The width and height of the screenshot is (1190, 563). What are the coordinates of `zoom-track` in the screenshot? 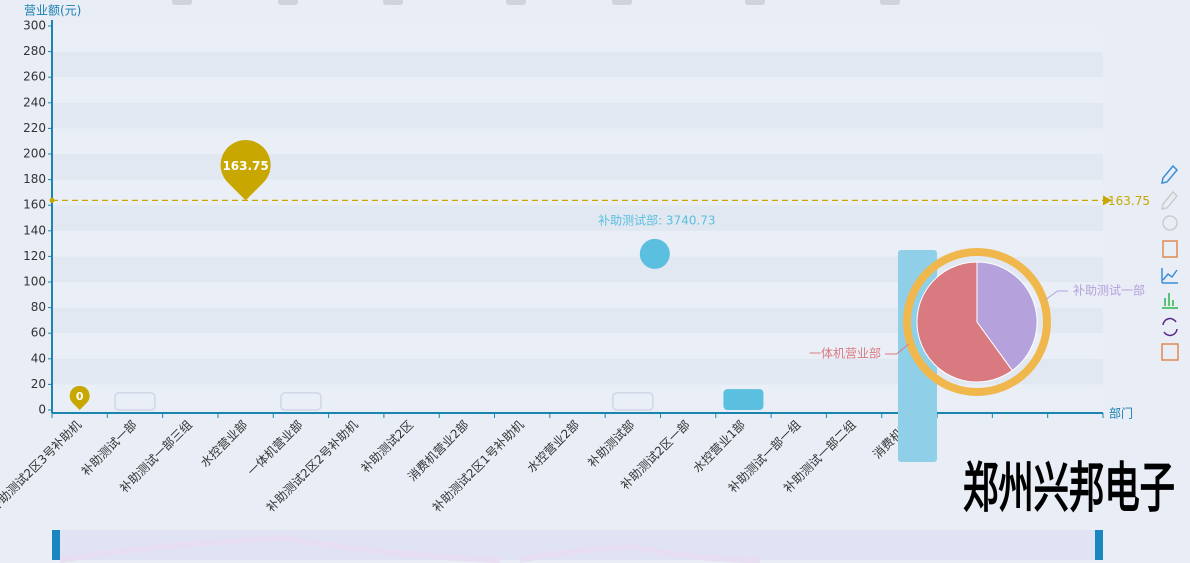 It's located at (577, 545).